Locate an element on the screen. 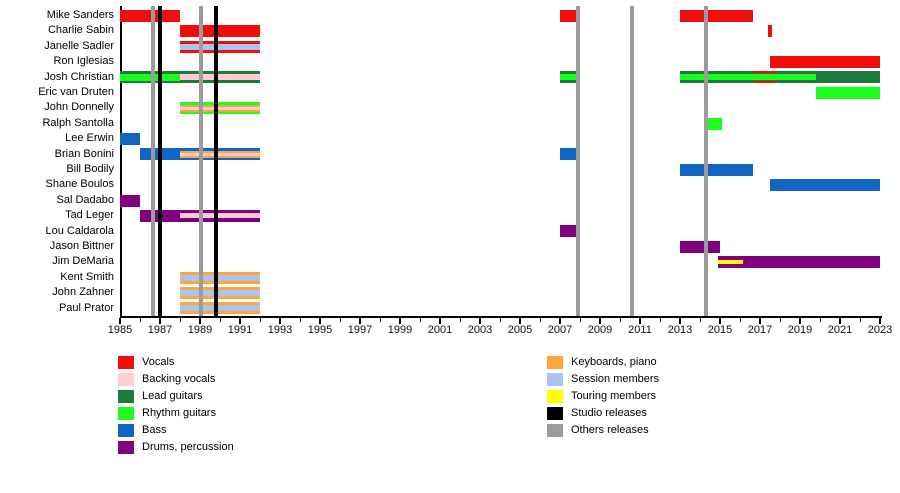  x-tick-label: 2013 is located at coordinates (680, 330).